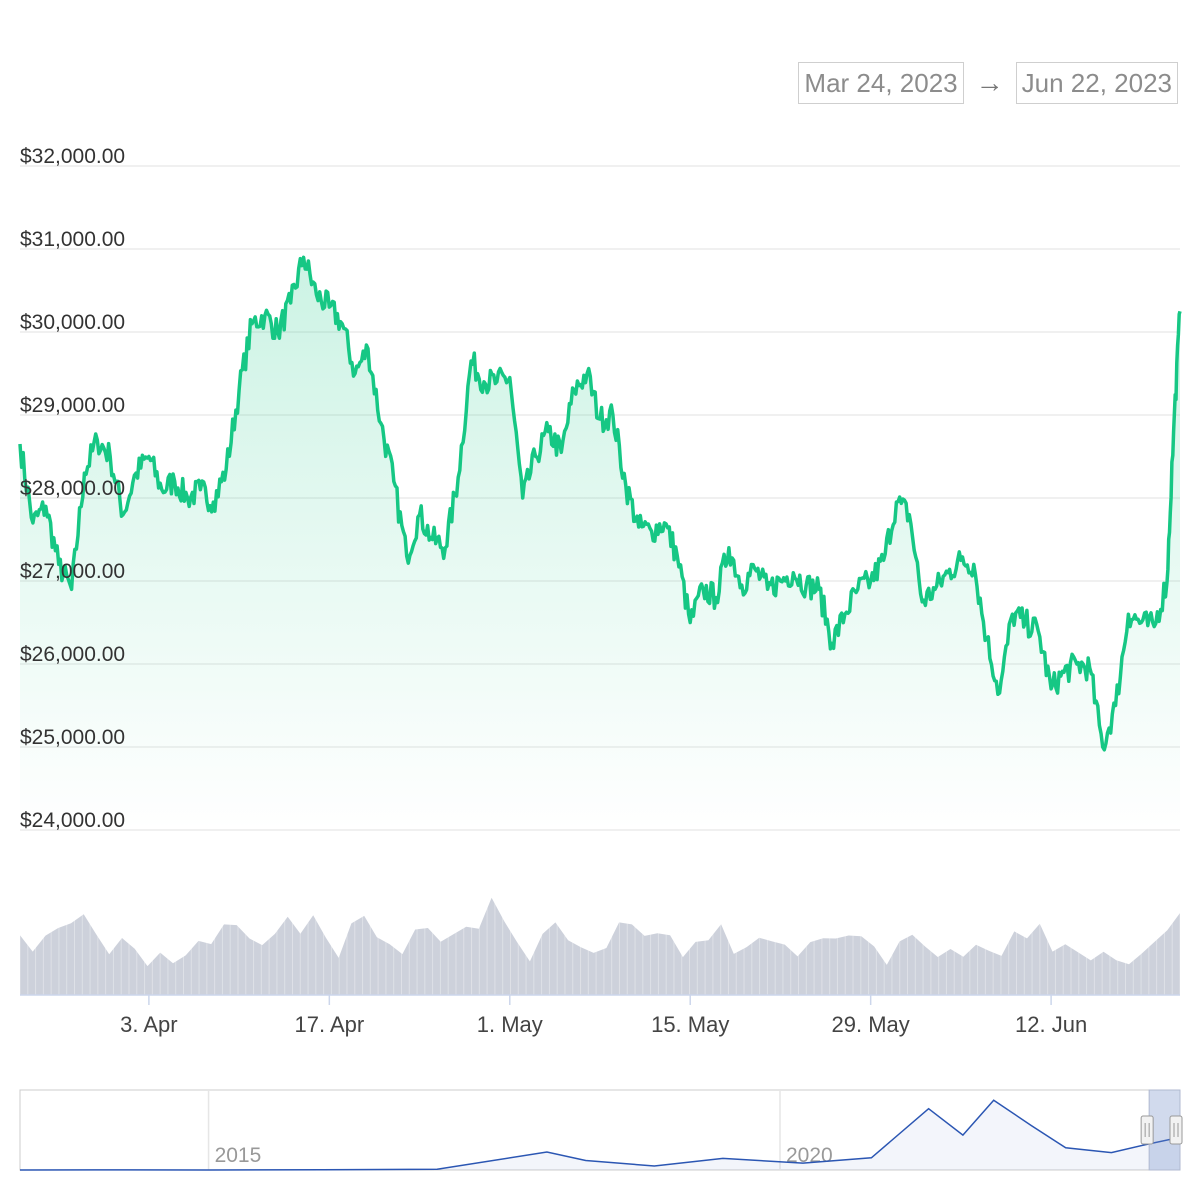 Image resolution: width=1200 pixels, height=1200 pixels. Describe the element at coordinates (1096, 83) in the screenshot. I see `range-to-input: Jun 22, 2023` at that location.